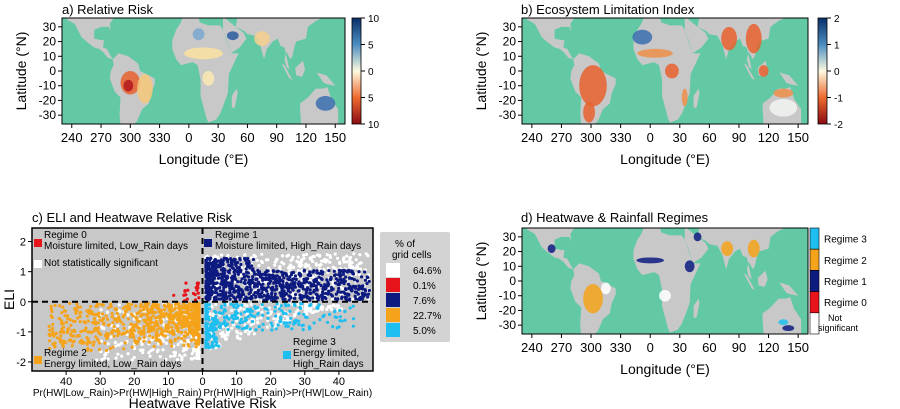 This screenshot has height=409, width=900. I want to click on colorbar-tick-label: 0, so click(371, 72).